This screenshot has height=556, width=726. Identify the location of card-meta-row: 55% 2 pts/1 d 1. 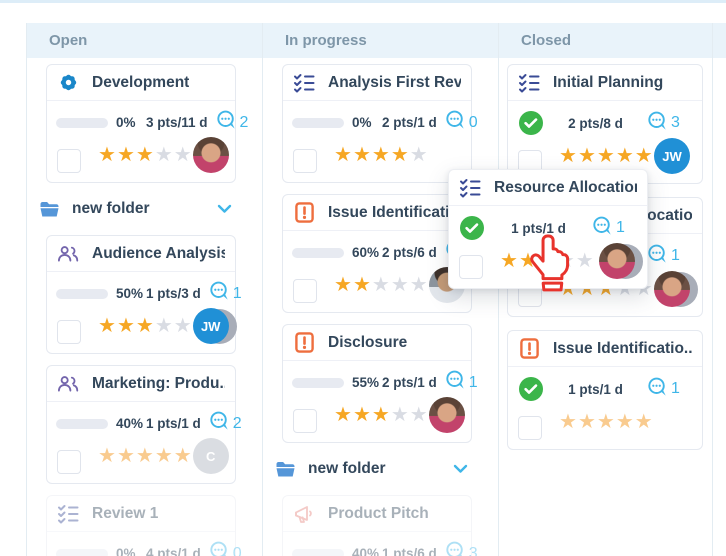
(380, 378).